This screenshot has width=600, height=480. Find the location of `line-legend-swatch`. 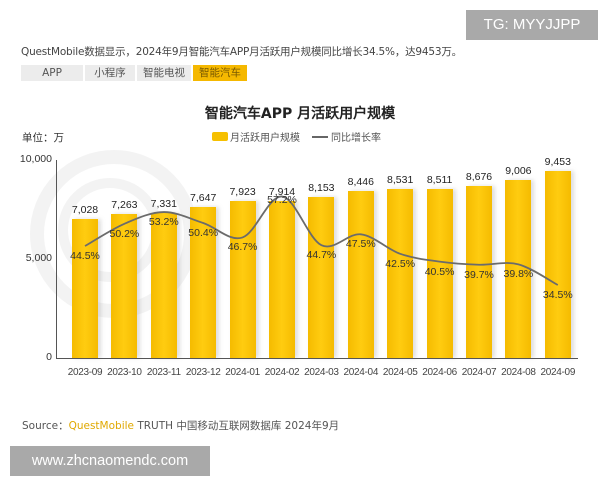

line-legend-swatch is located at coordinates (320, 136).